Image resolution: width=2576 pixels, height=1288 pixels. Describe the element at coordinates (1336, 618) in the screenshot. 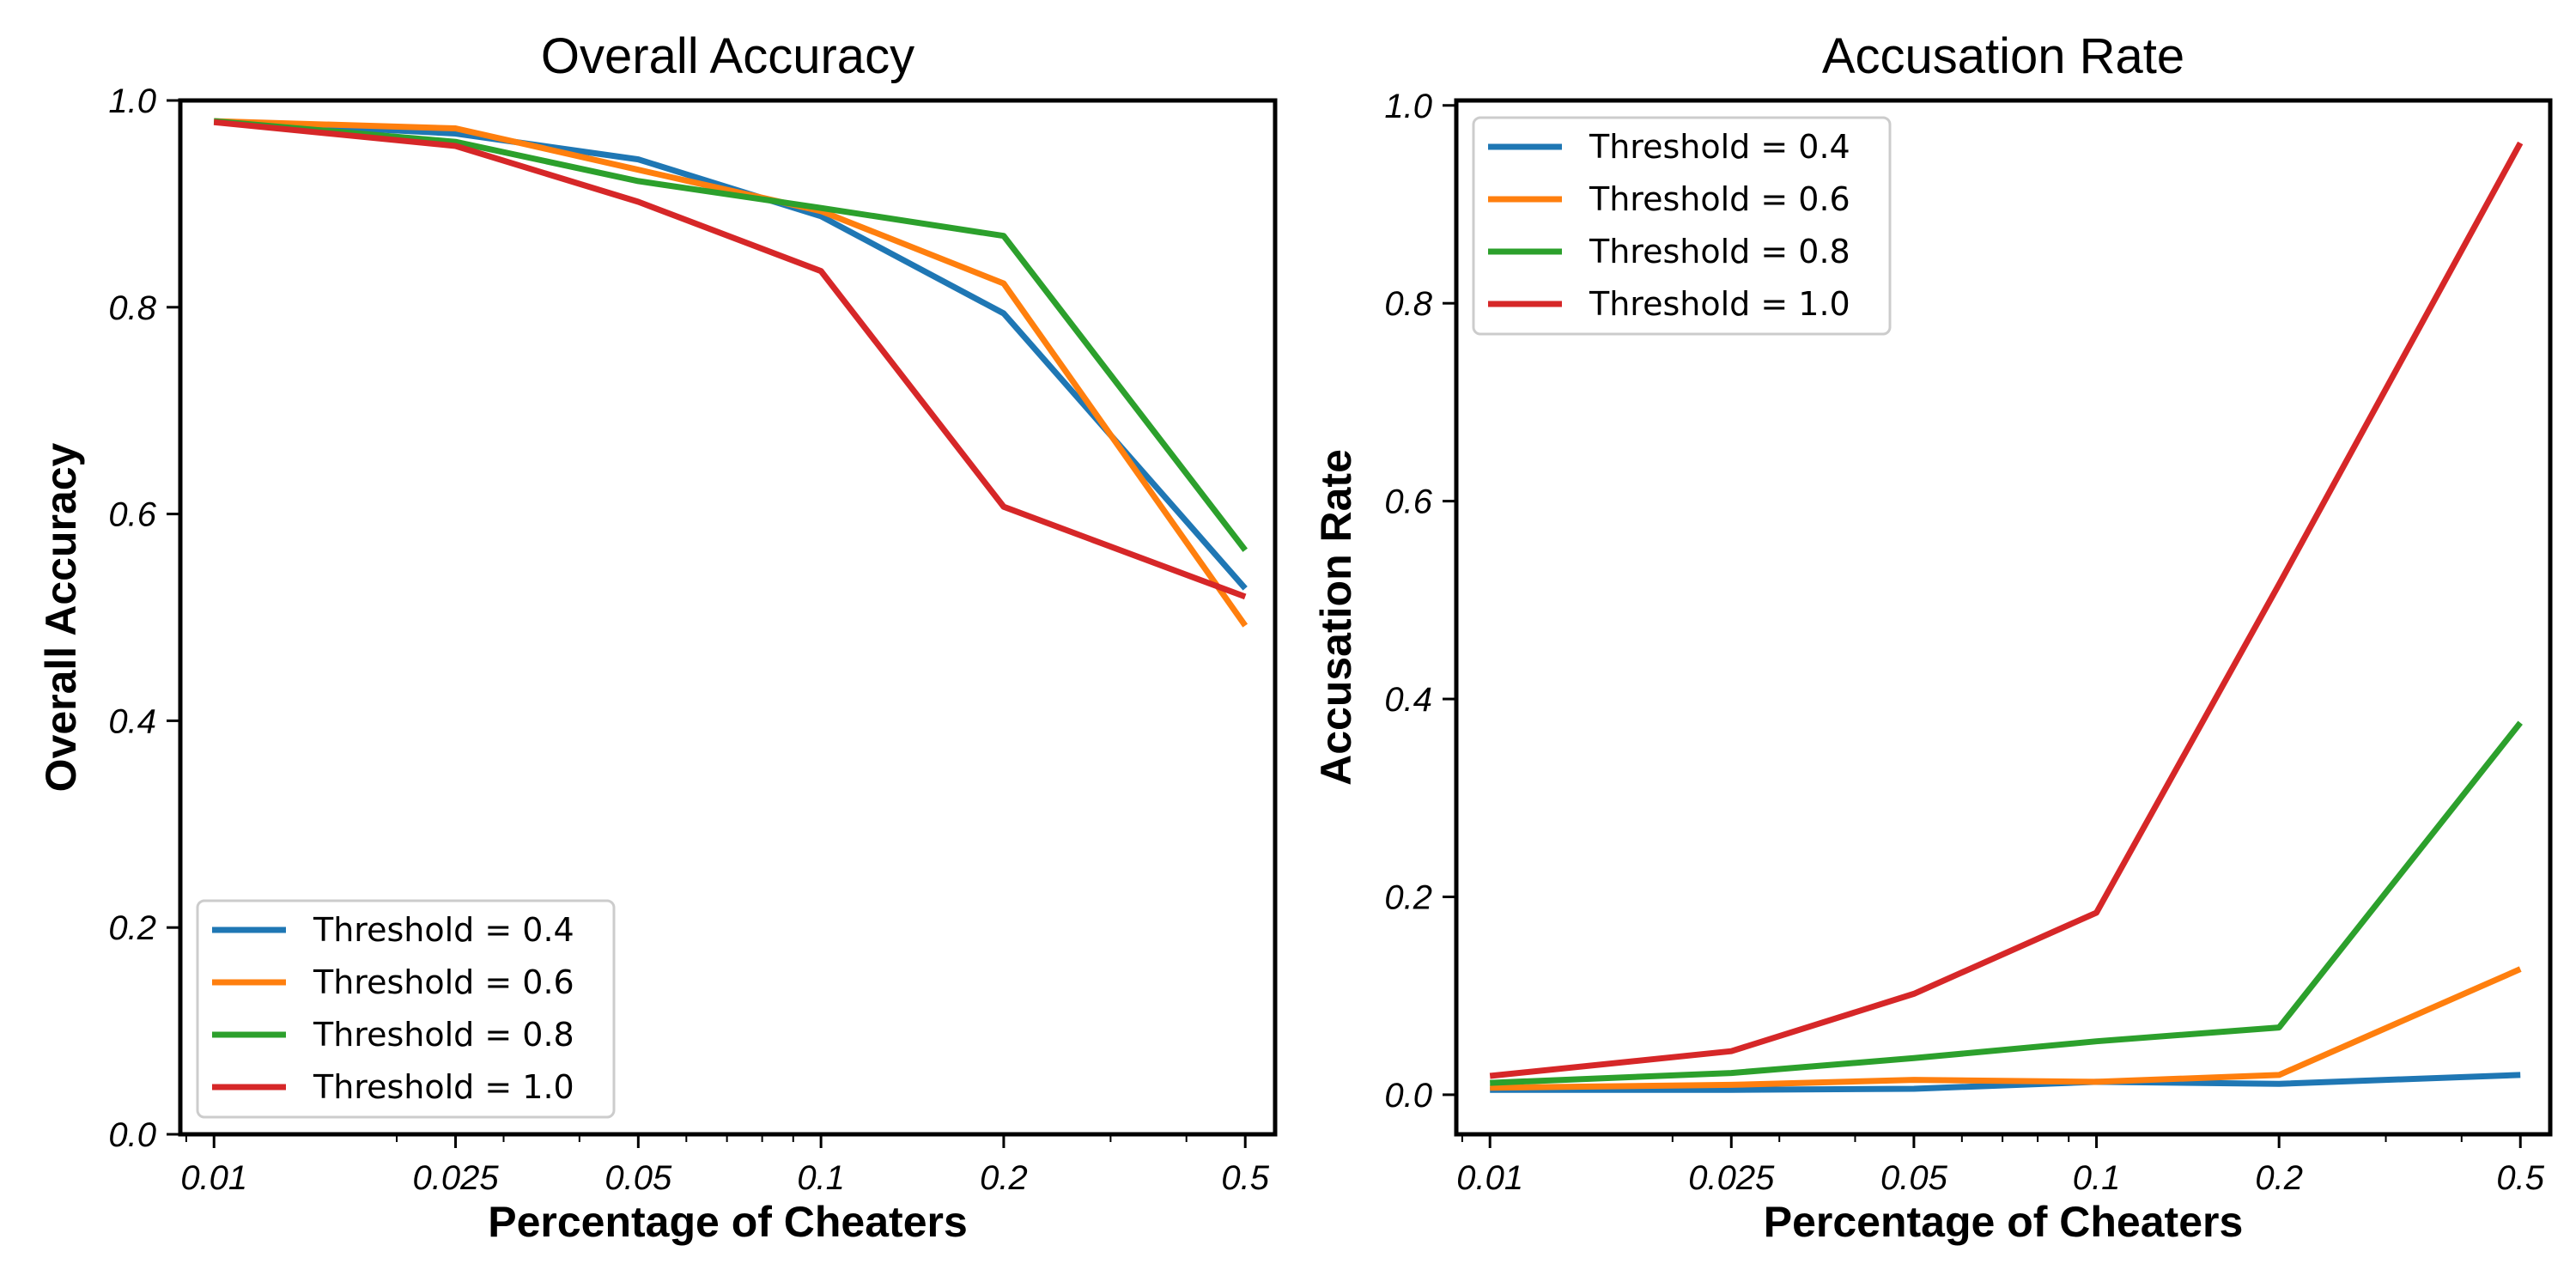

I see `y-axis-label: Accusation Rate` at that location.